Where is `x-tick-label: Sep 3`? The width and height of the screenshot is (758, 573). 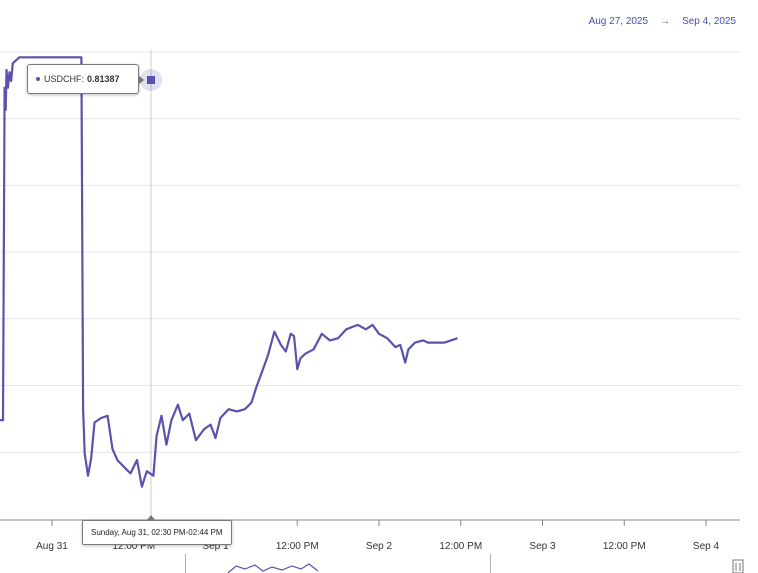
x-tick-label: Sep 3 is located at coordinates (542, 546).